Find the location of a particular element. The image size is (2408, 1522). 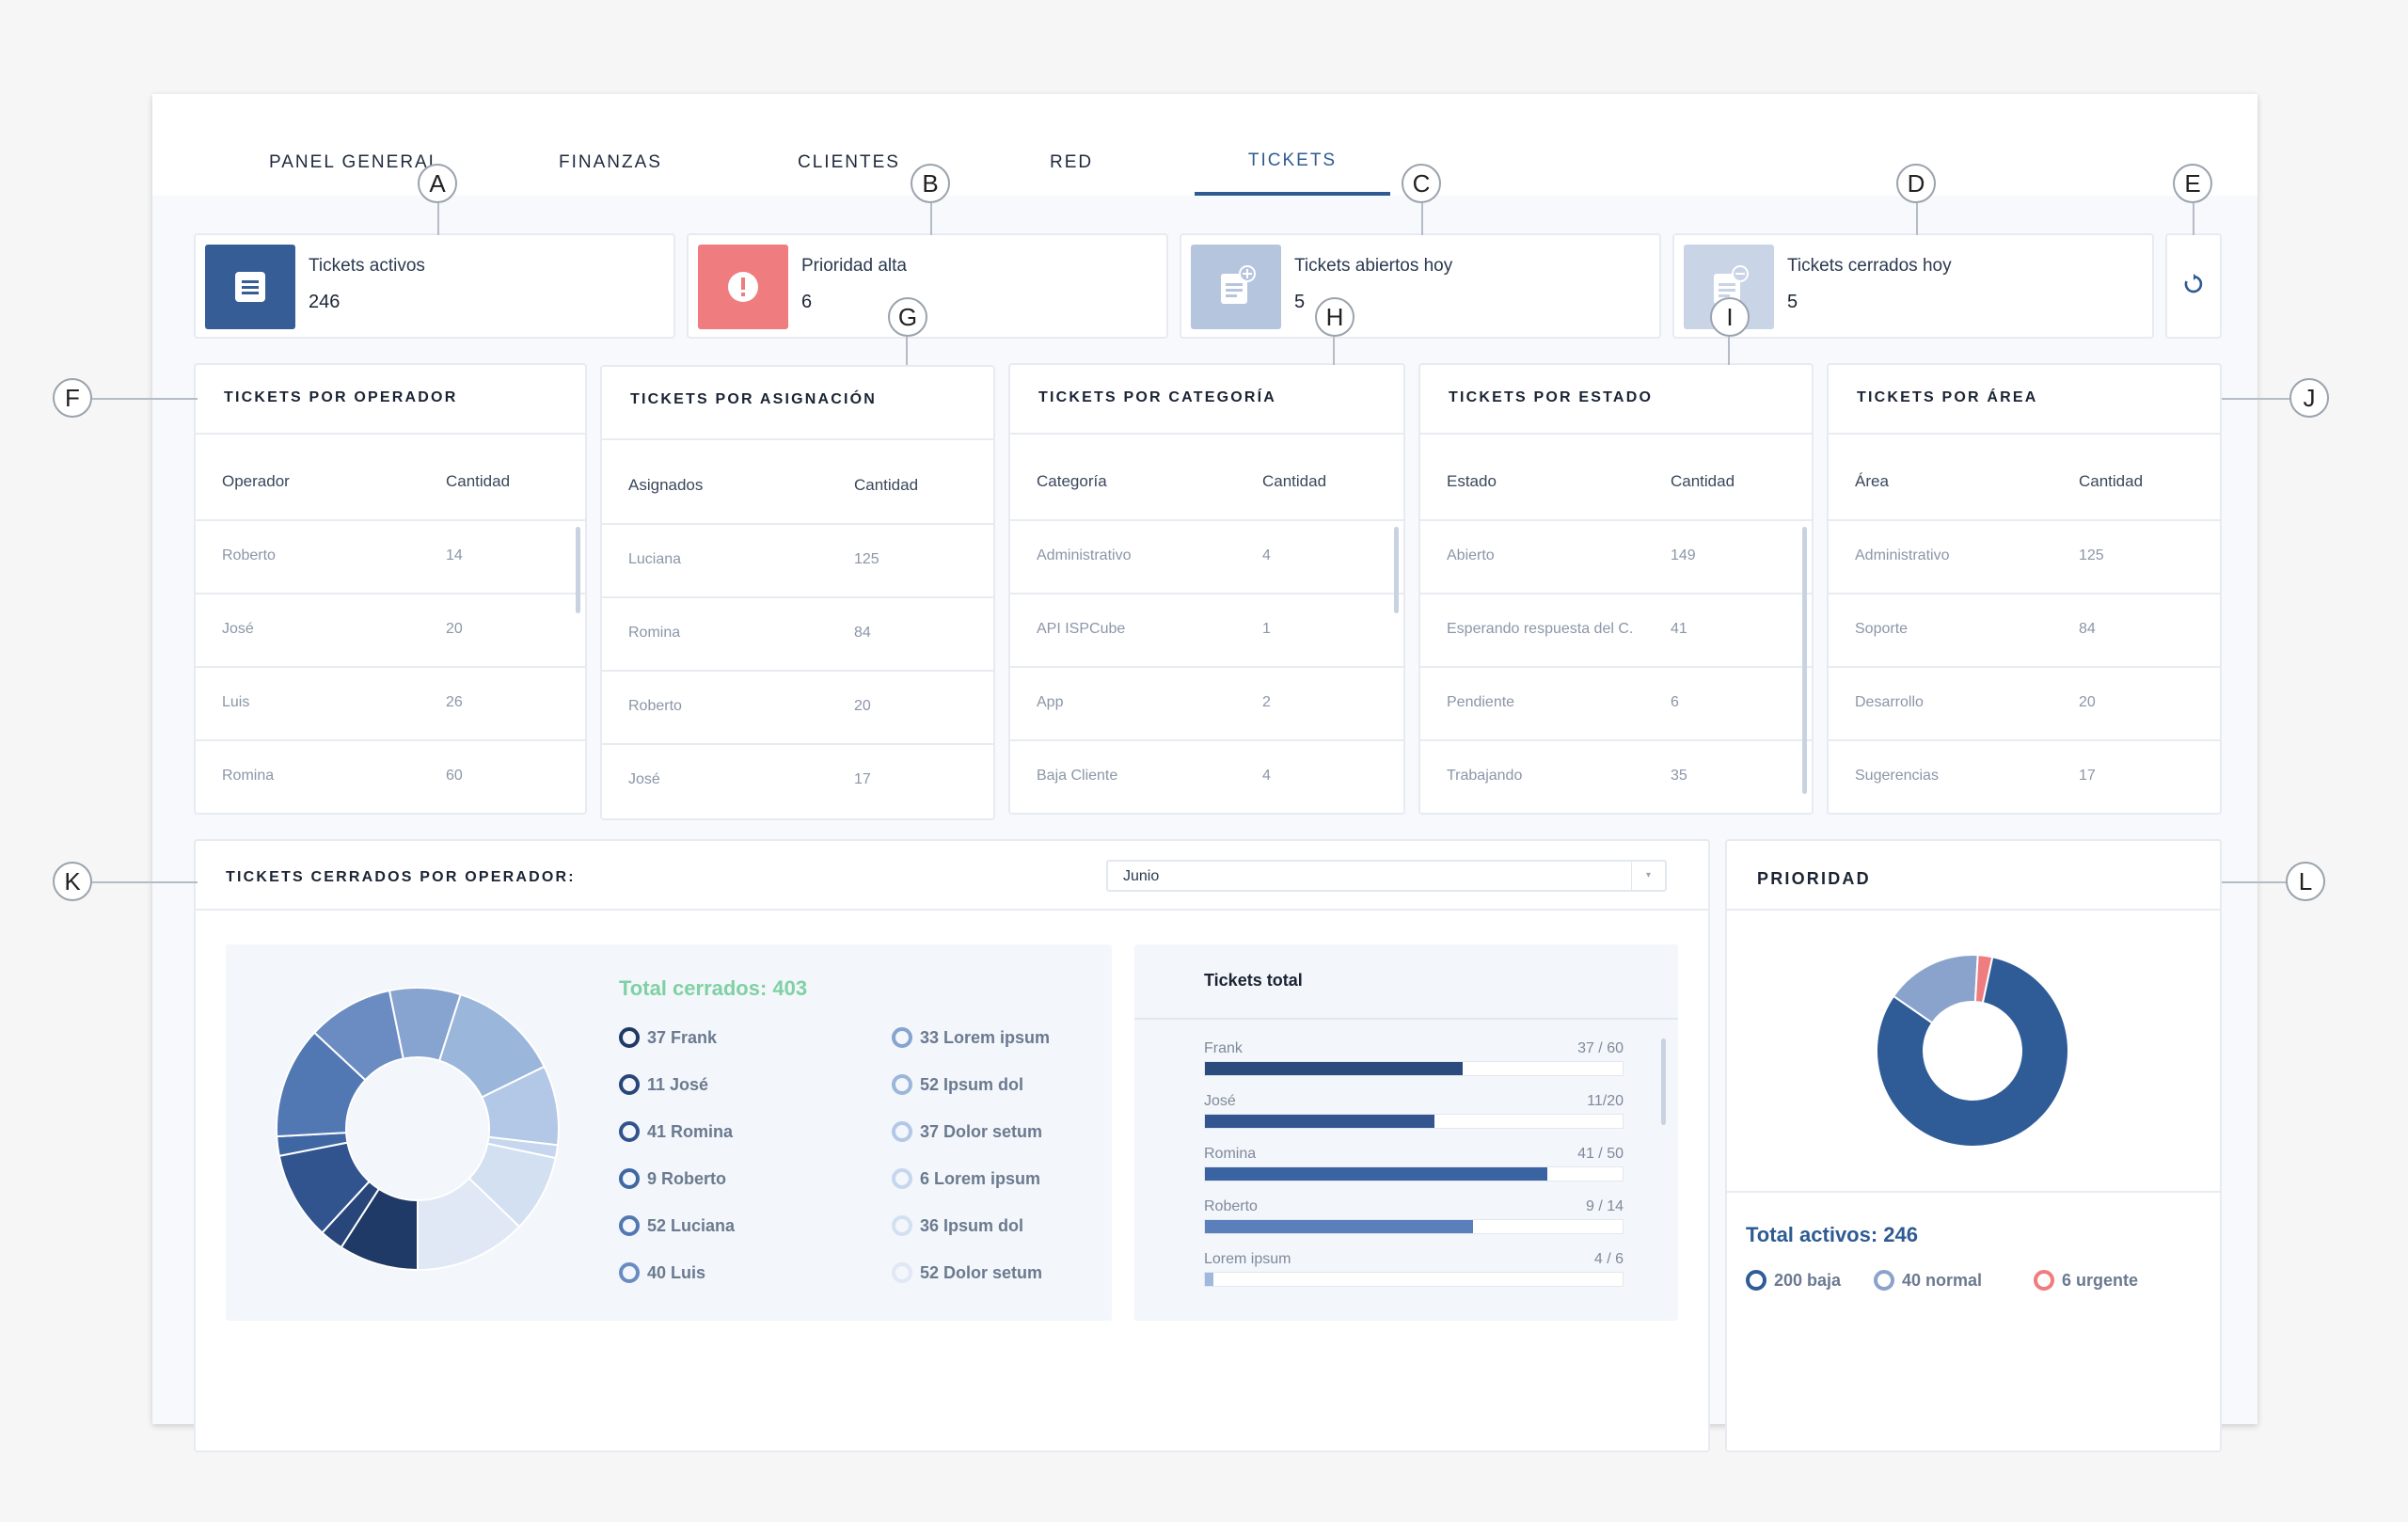

refresh-icon is located at coordinates (2193, 286).